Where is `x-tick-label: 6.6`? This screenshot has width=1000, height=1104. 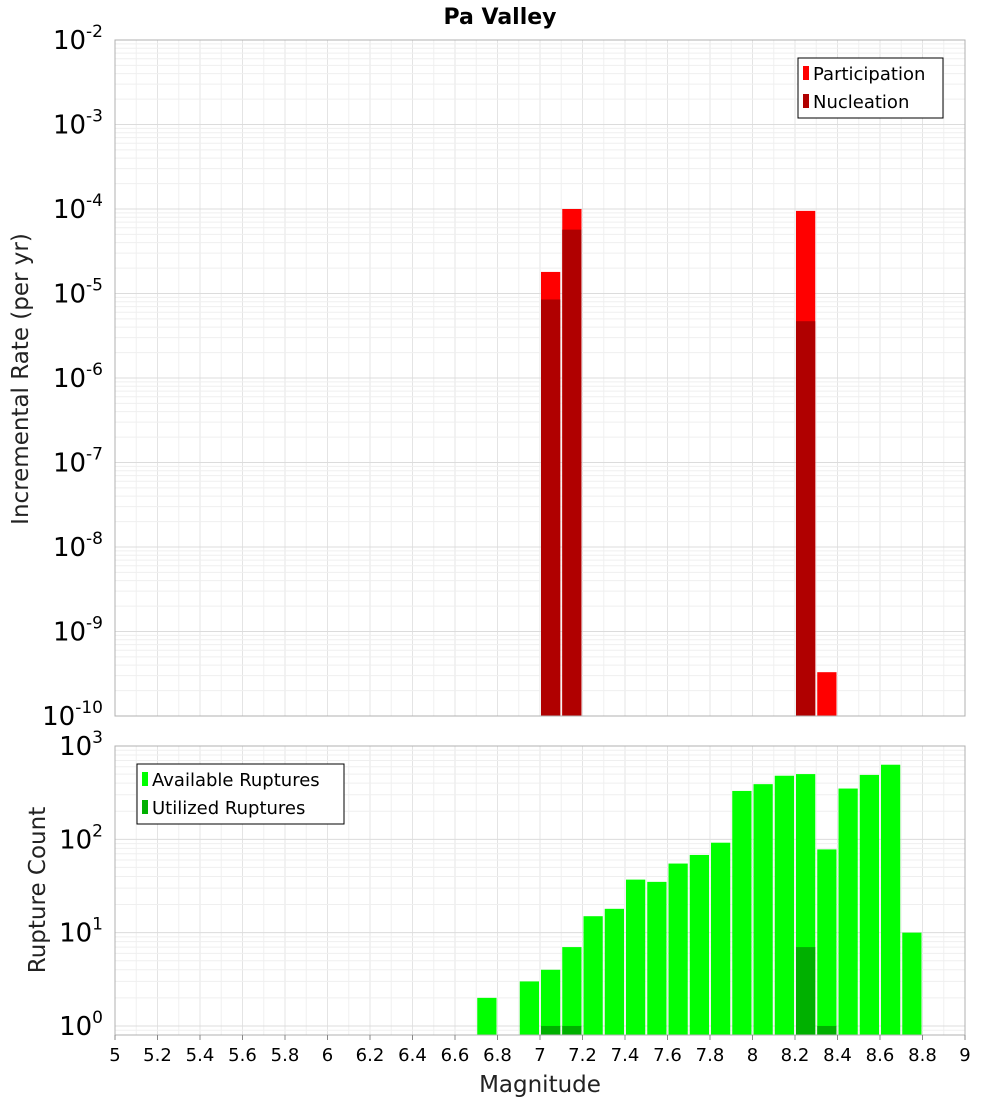
x-tick-label: 6.6 is located at coordinates (455, 1055).